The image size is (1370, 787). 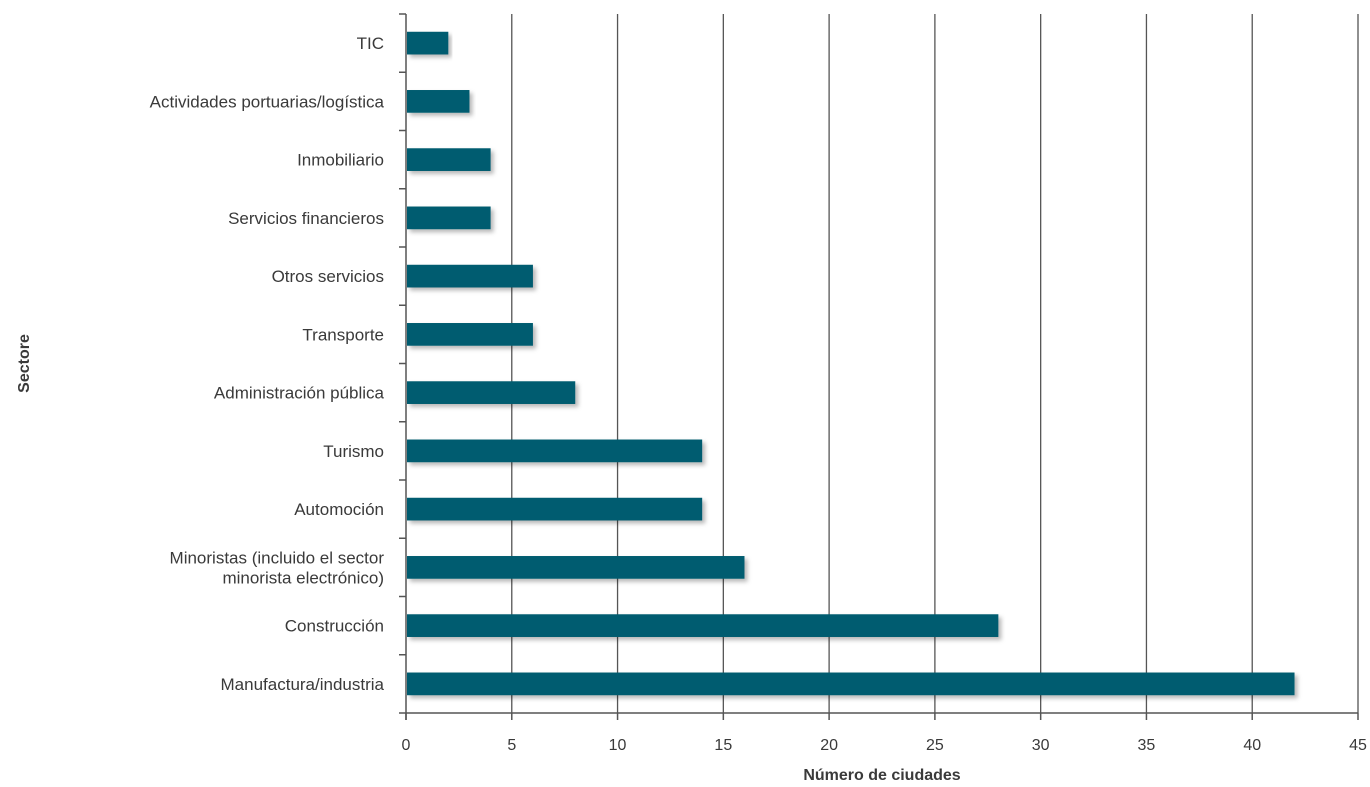 I want to click on x-tick-label: 45, so click(x=1358, y=745).